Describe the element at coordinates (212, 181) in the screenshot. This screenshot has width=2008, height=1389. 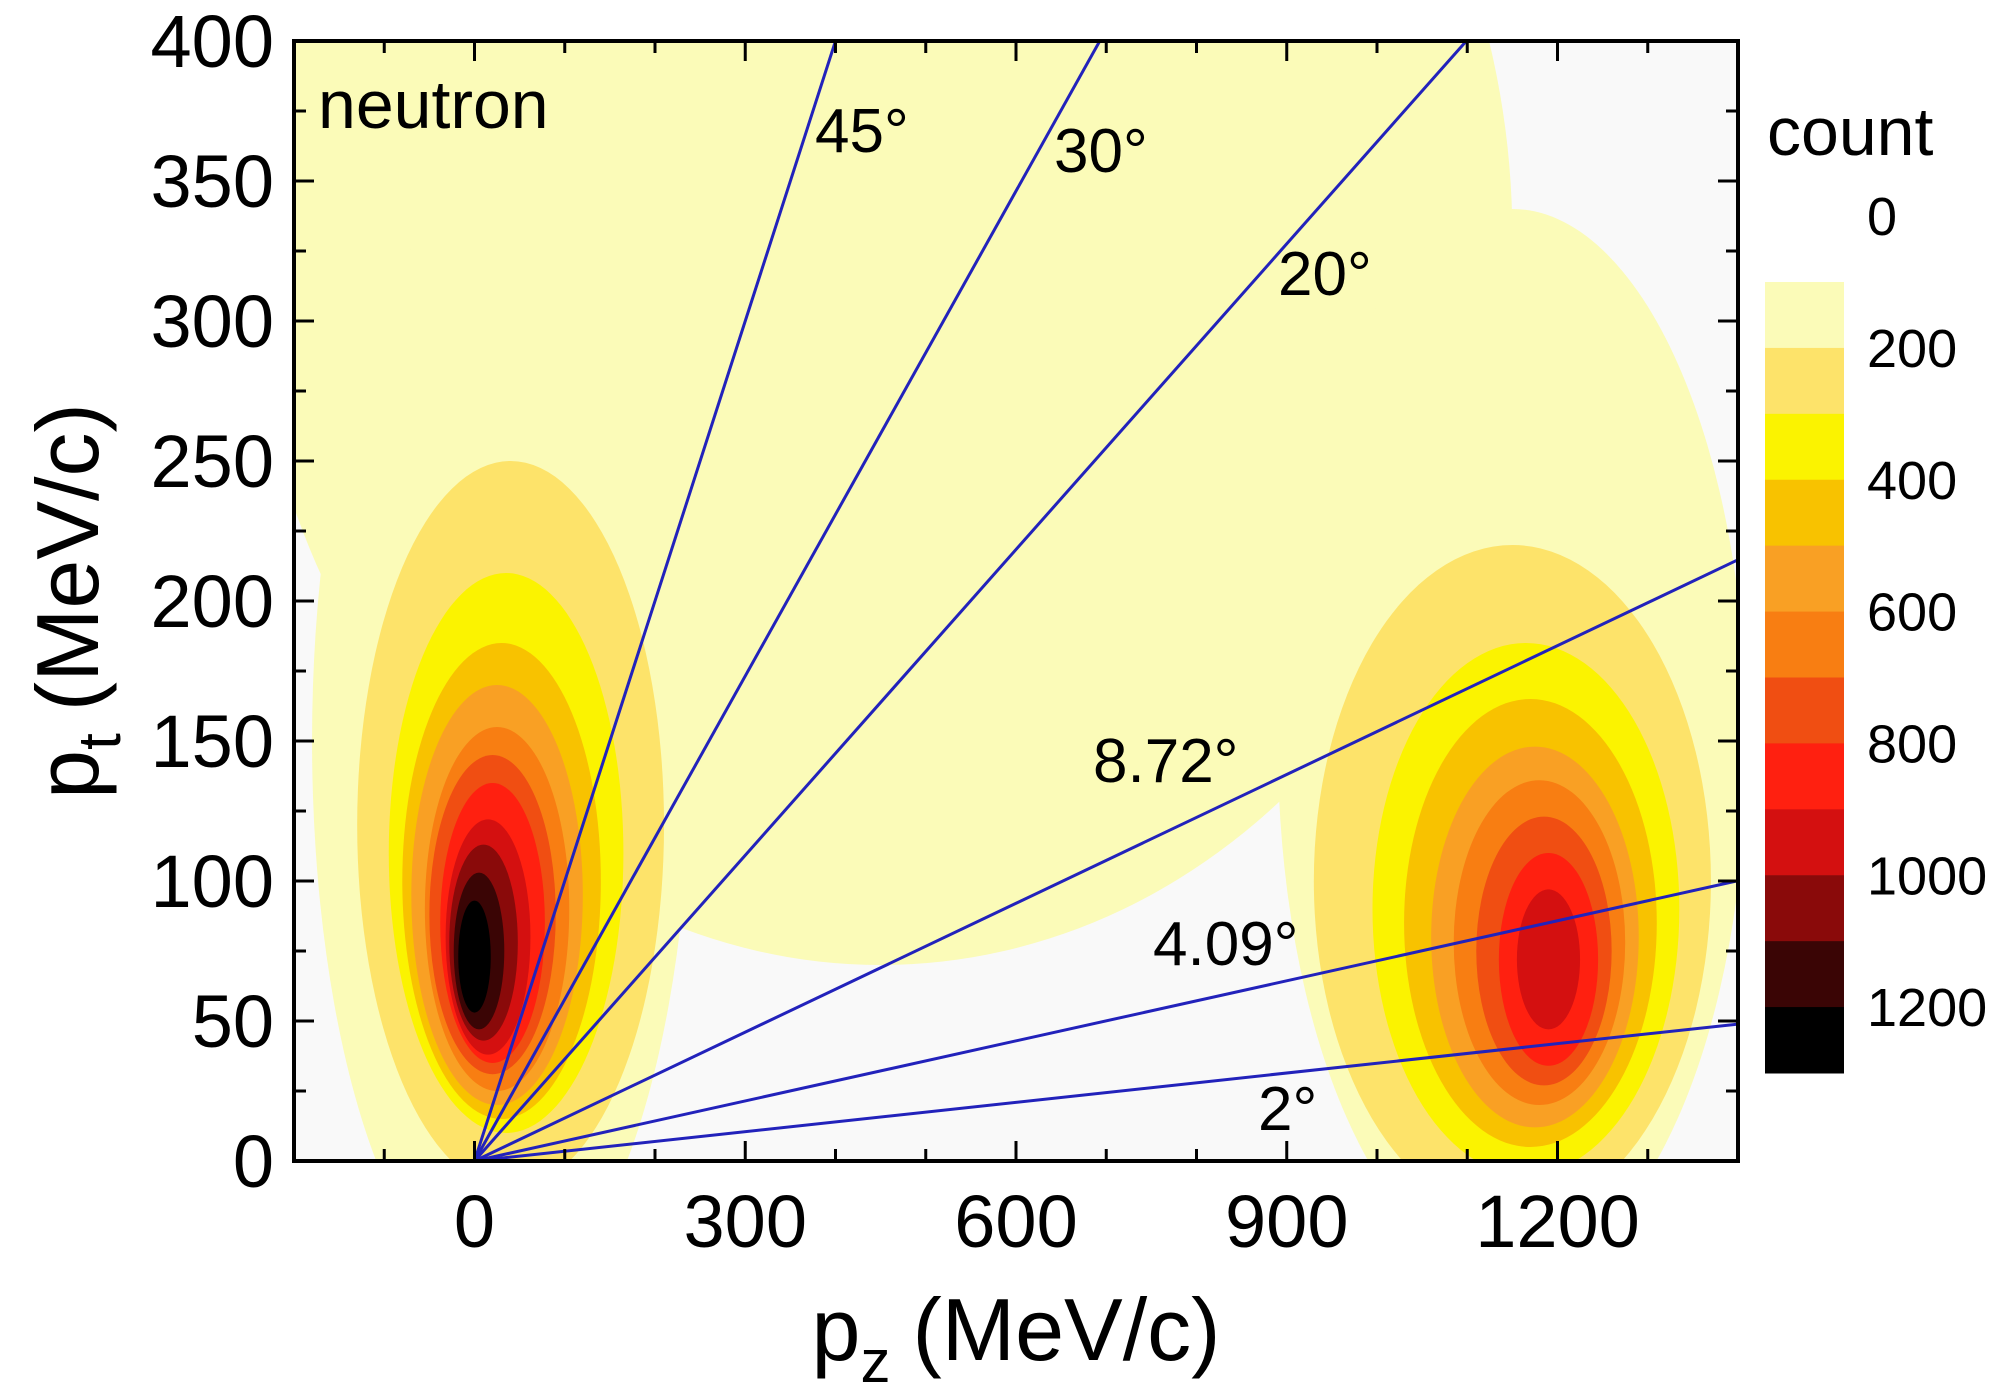
I see `y-tick-label: 350` at that location.